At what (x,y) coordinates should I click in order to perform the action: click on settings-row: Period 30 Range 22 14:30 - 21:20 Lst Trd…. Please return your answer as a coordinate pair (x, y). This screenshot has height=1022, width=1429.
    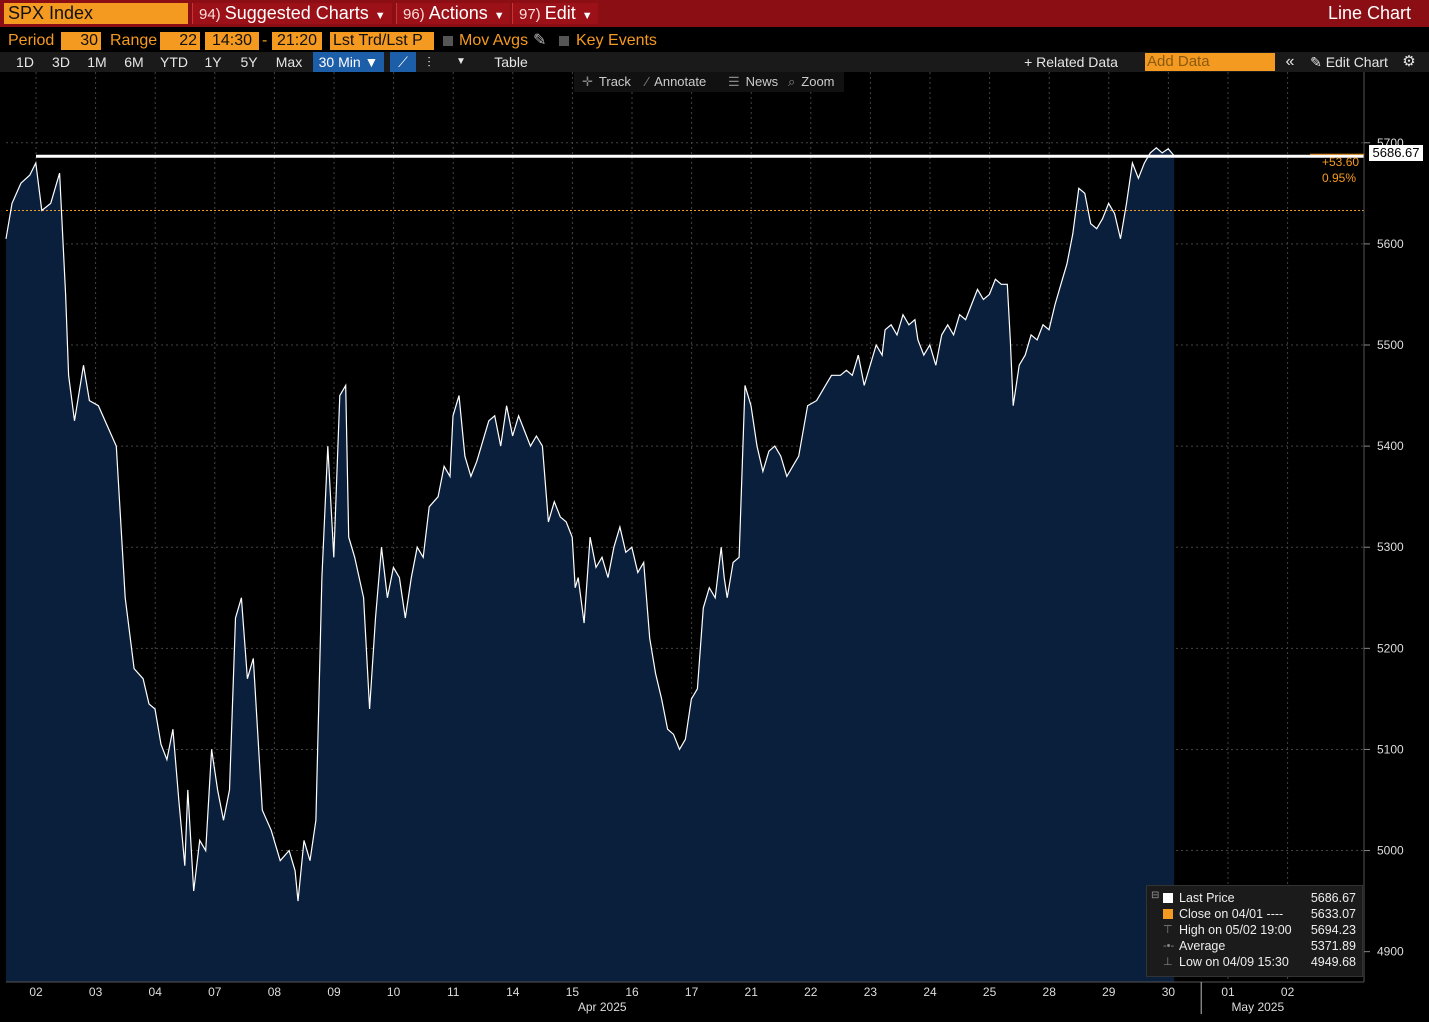
    Looking at the image, I should click on (714, 41).